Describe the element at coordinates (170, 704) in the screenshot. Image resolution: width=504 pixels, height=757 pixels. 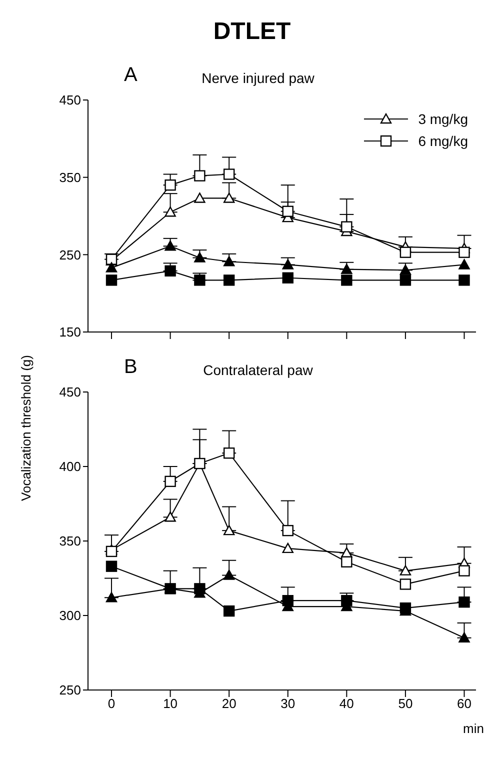
I see `x-tick-label: 10` at that location.